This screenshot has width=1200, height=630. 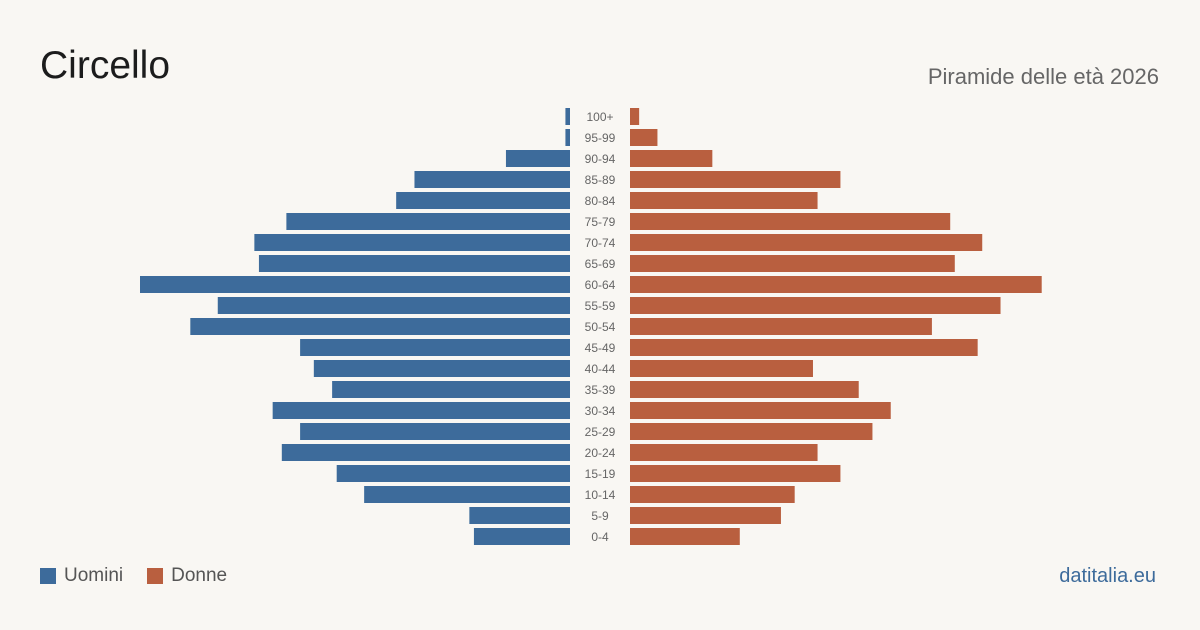 What do you see at coordinates (600, 138) in the screenshot?
I see `age-label-95-99: 95-99` at bounding box center [600, 138].